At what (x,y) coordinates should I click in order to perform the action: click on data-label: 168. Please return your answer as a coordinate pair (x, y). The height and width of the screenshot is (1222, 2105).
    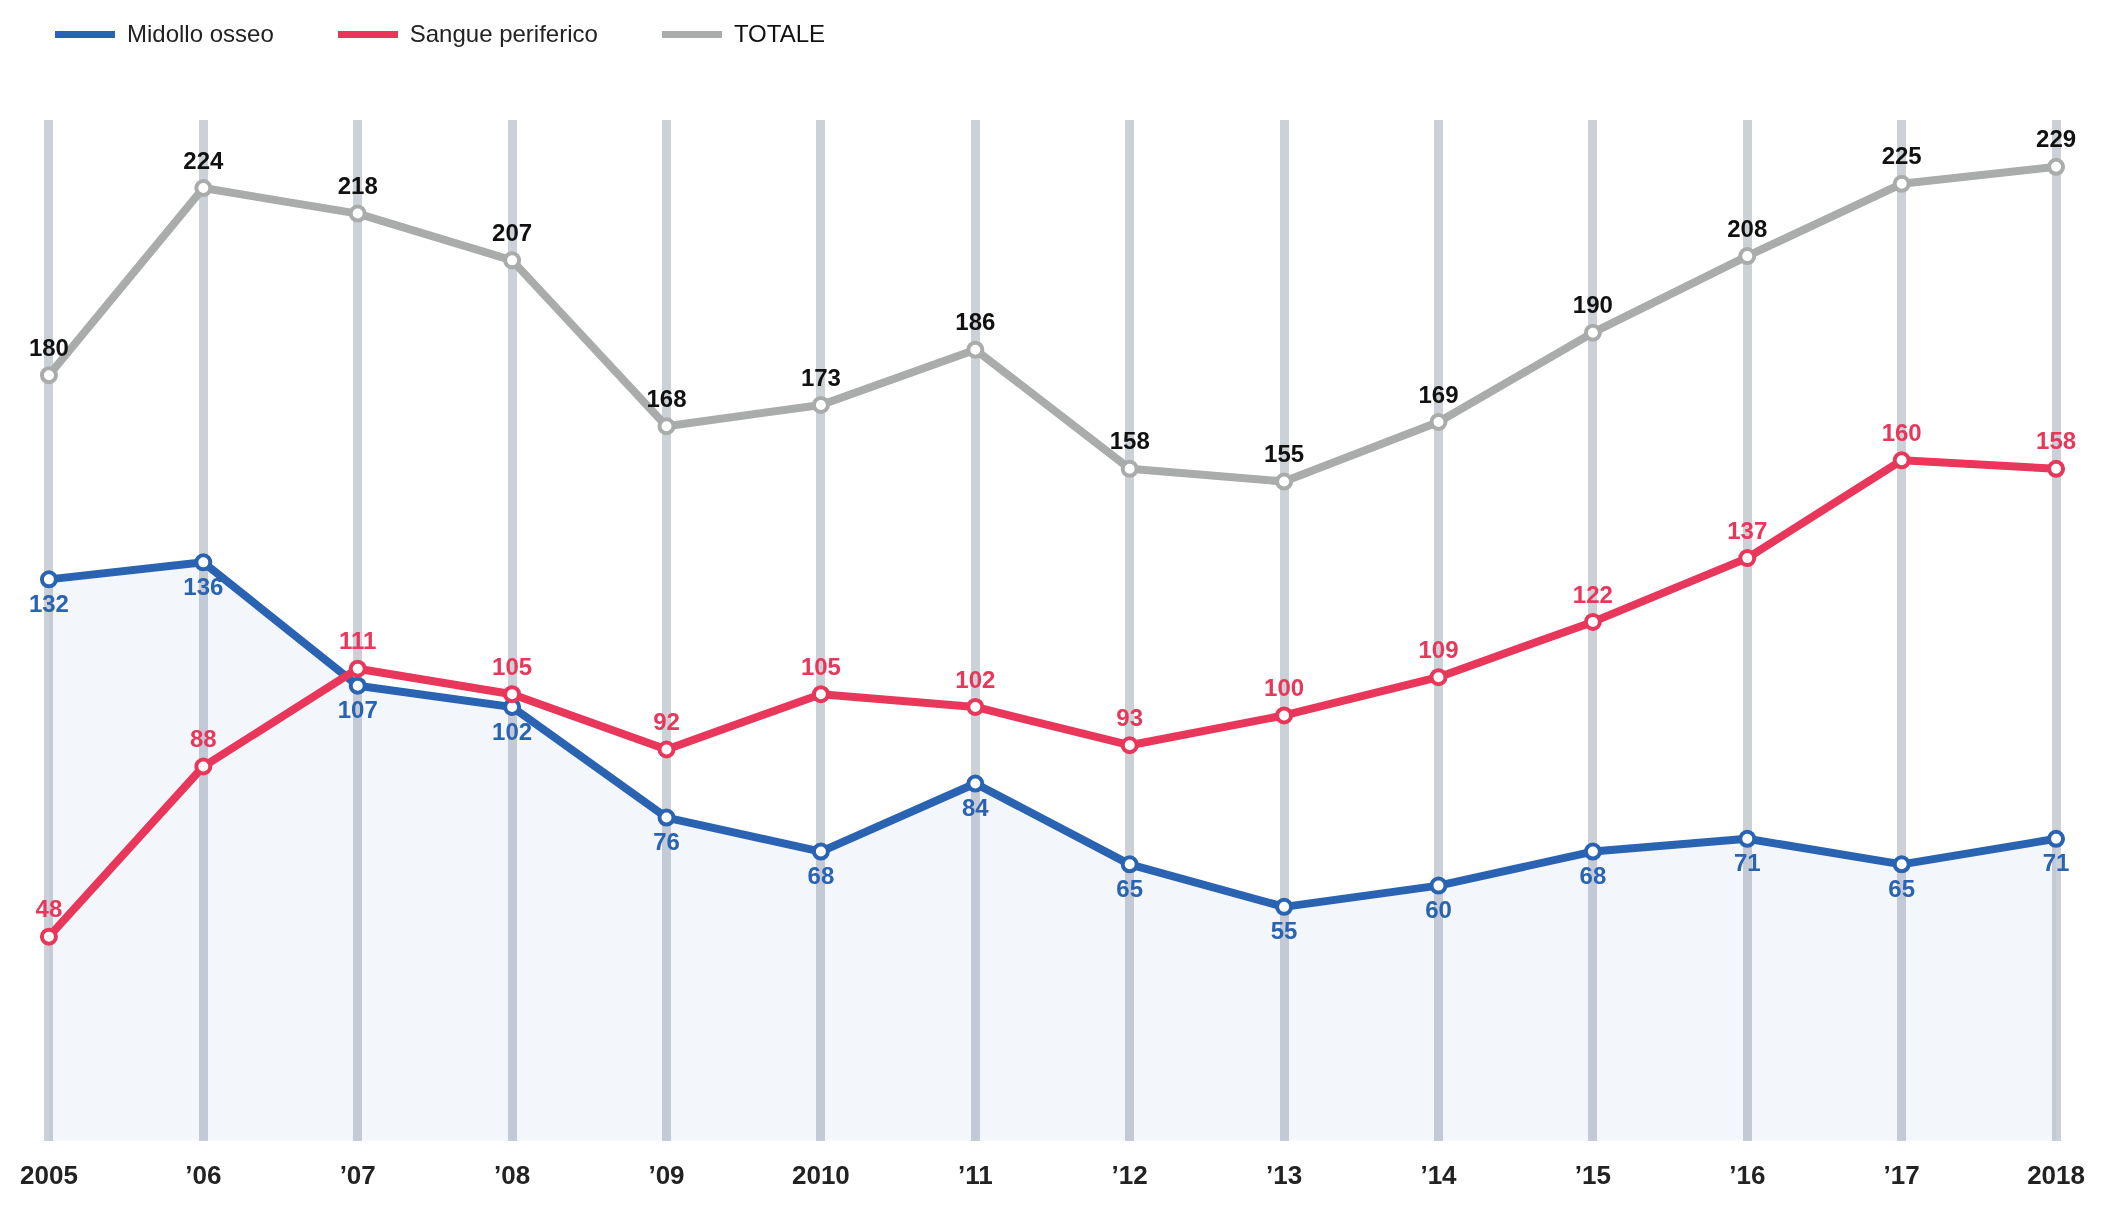
    Looking at the image, I should click on (666, 398).